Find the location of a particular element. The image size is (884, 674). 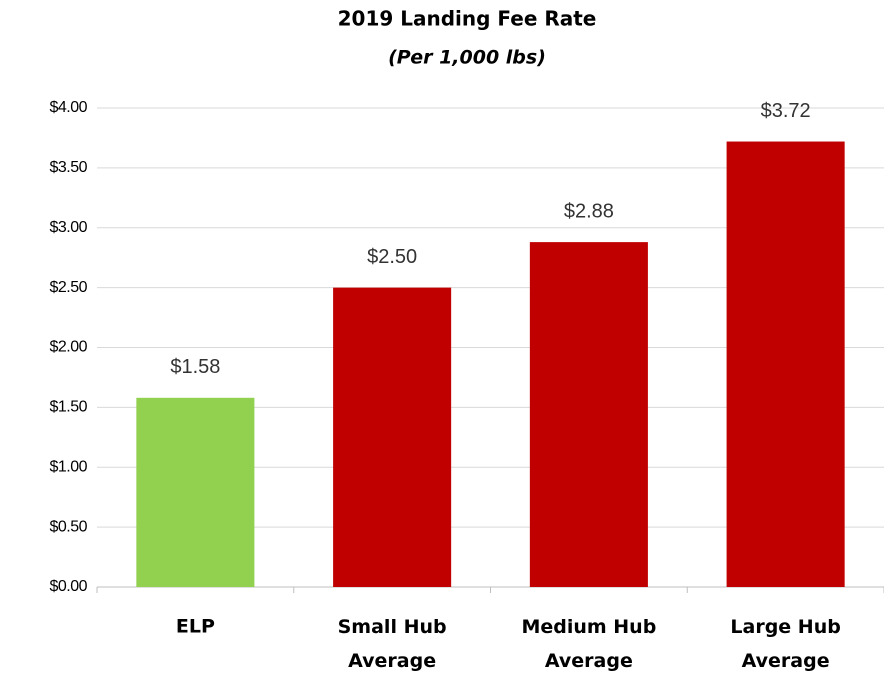

y-tick-label: $0.50 is located at coordinates (68, 526).